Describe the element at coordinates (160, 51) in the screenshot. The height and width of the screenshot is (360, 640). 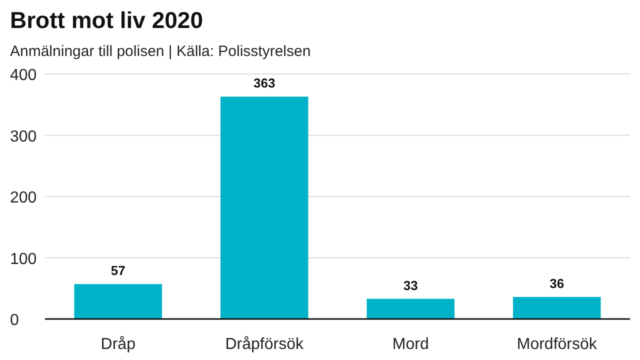
I see `chart-subtitle: Anmälningar till polisen | Källa: Polisstyrelsen` at that location.